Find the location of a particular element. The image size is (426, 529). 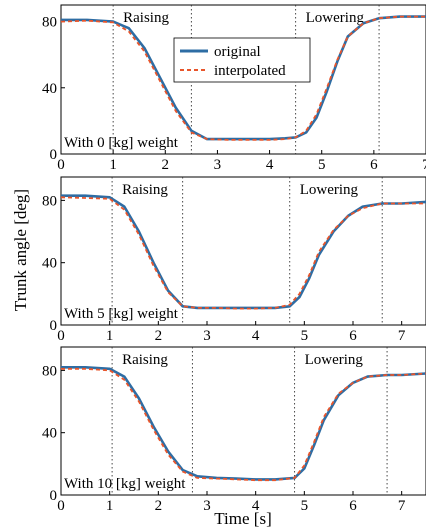

weight-annotation: With 0 [kg] weight is located at coordinates (121, 143).